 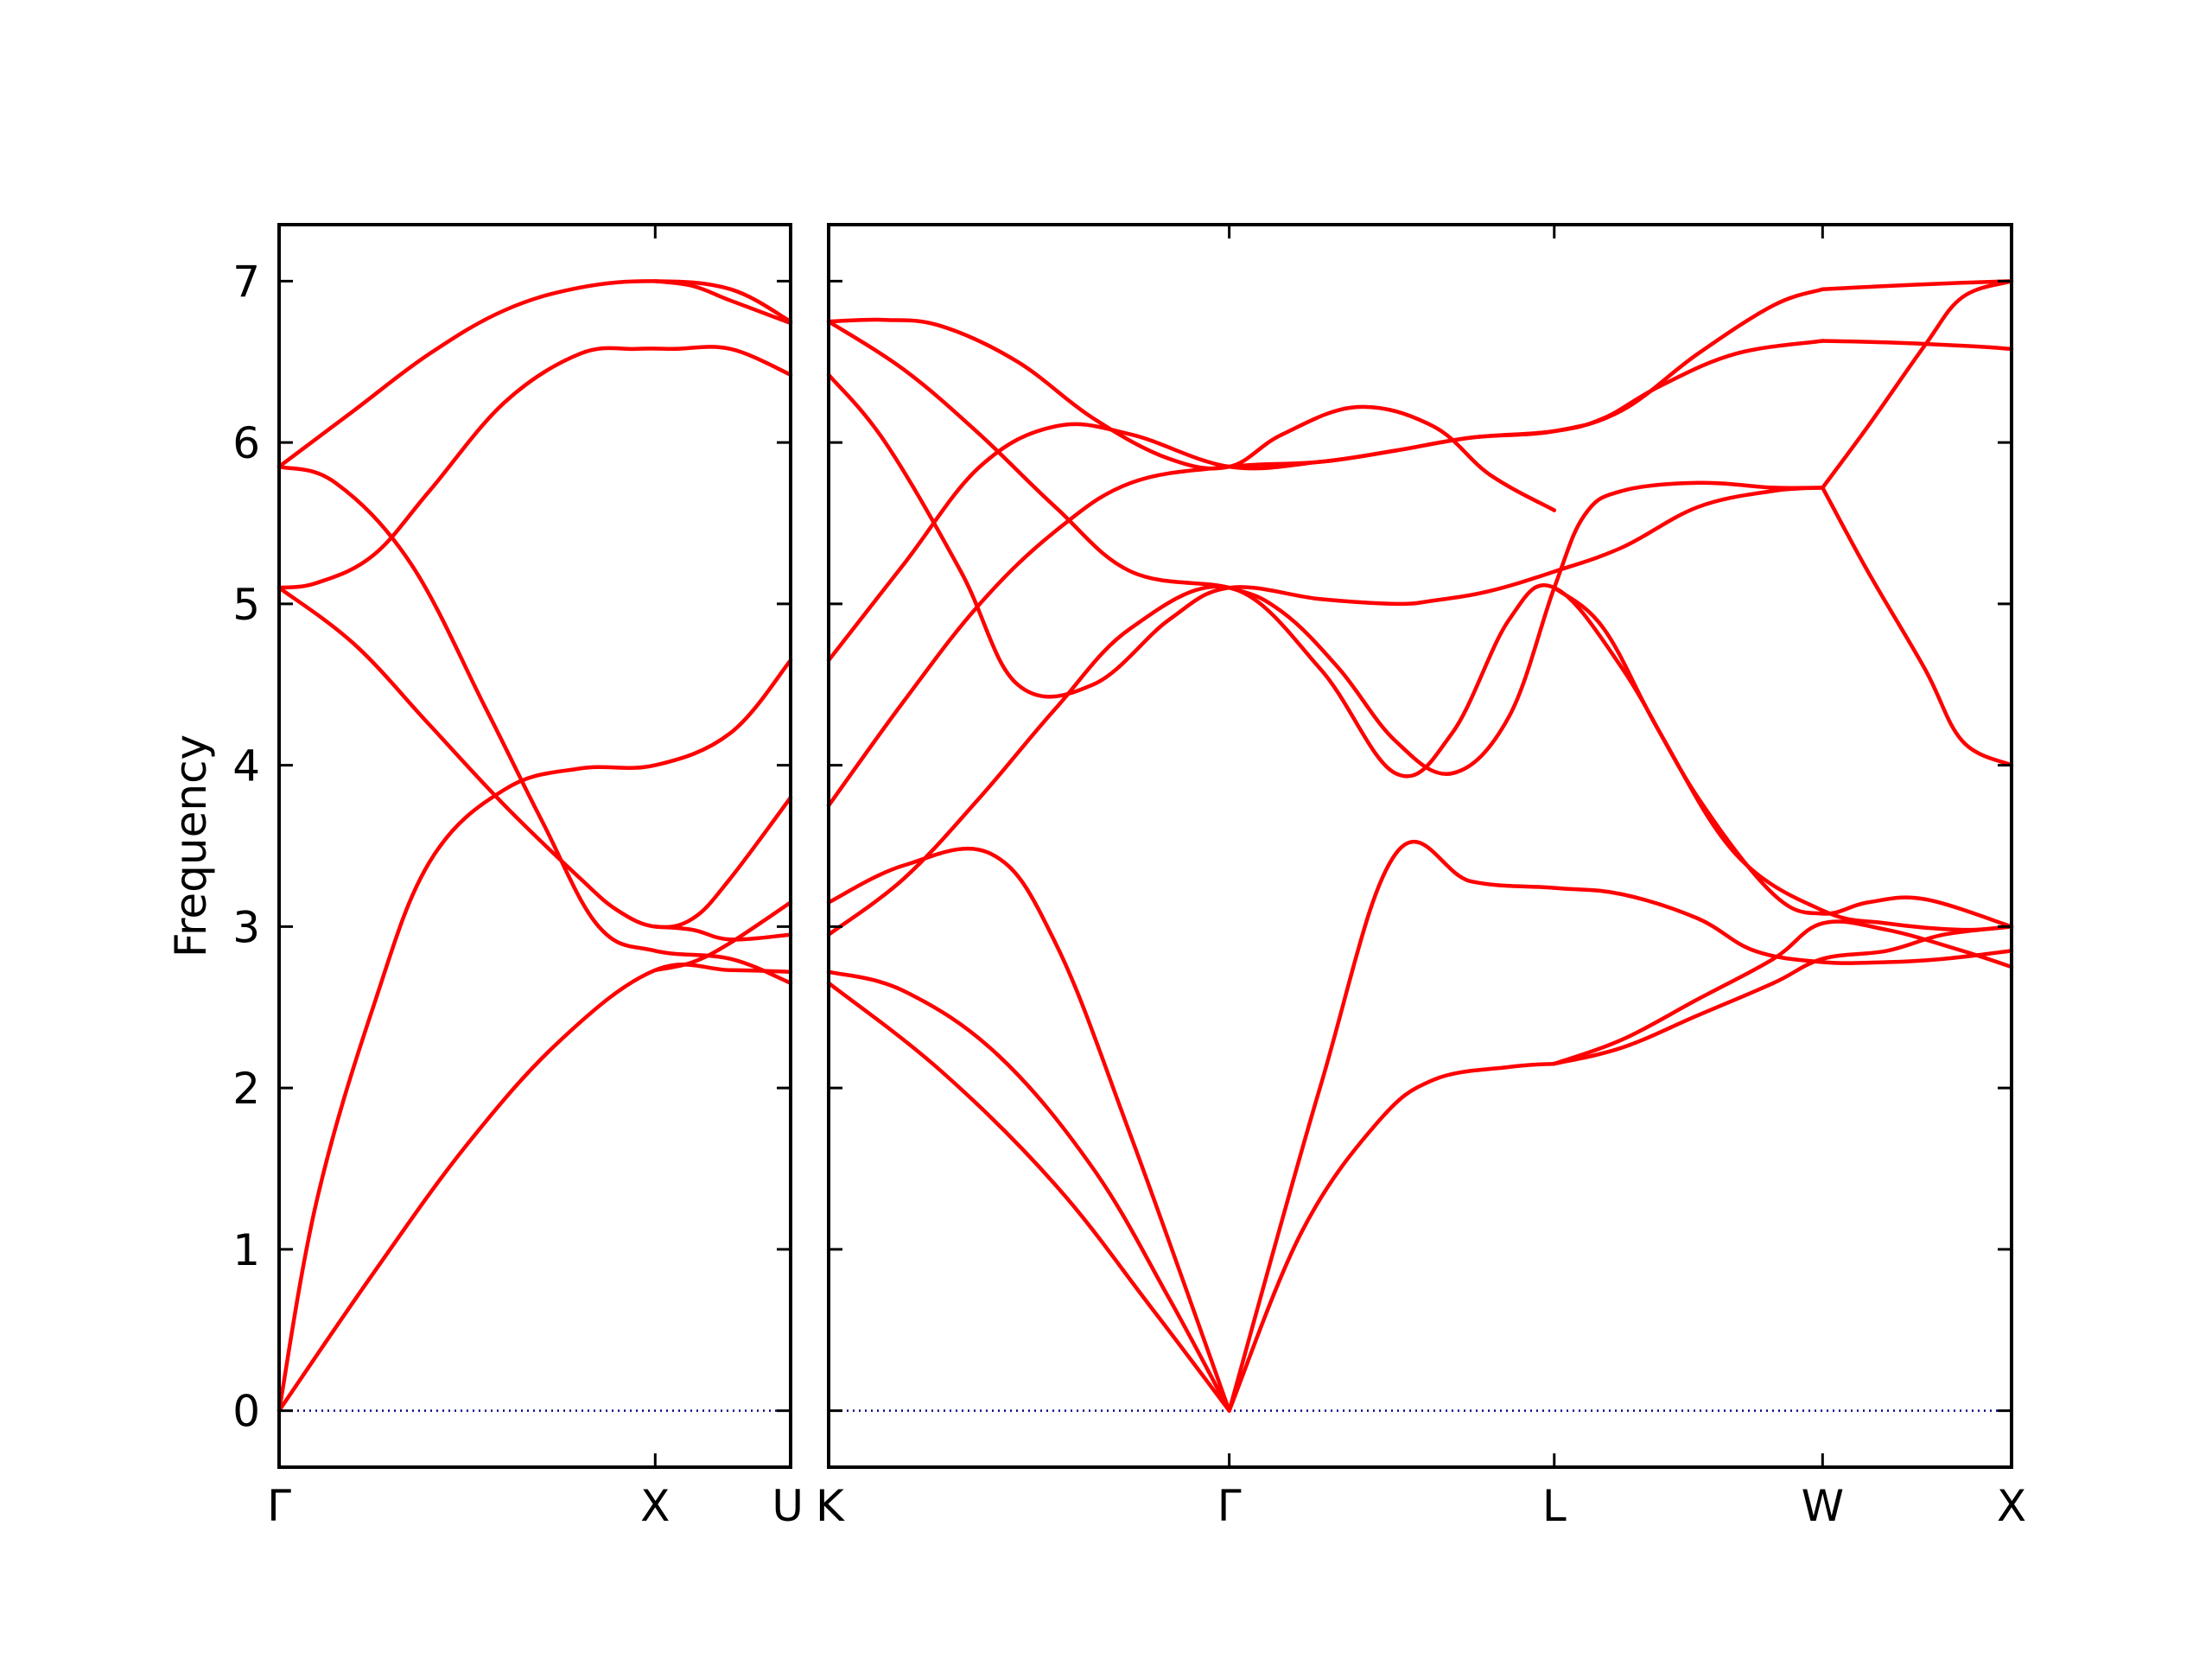 I want to click on y-tick-label: 6, so click(x=246, y=443).